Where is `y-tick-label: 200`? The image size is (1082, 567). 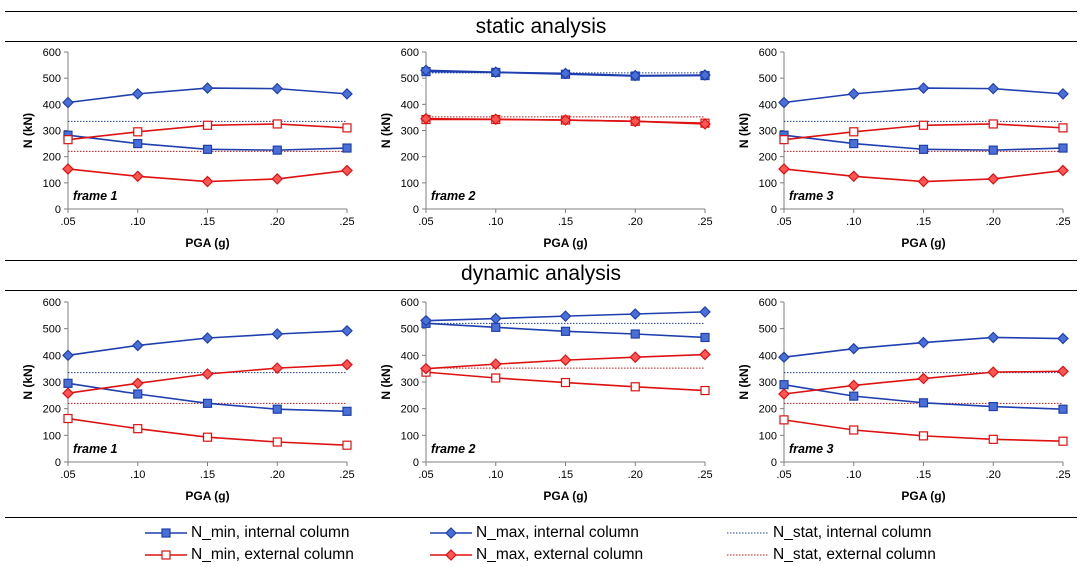
y-tick-label: 200 is located at coordinates (768, 158).